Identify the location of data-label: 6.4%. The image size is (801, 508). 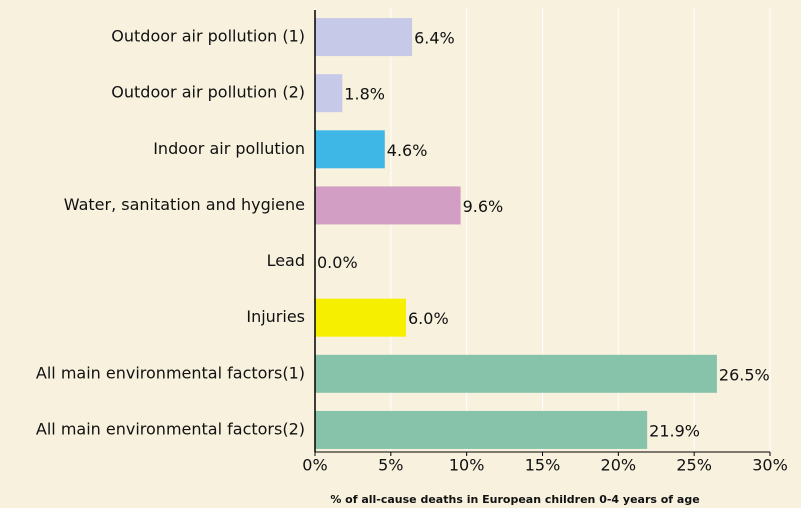
(434, 38).